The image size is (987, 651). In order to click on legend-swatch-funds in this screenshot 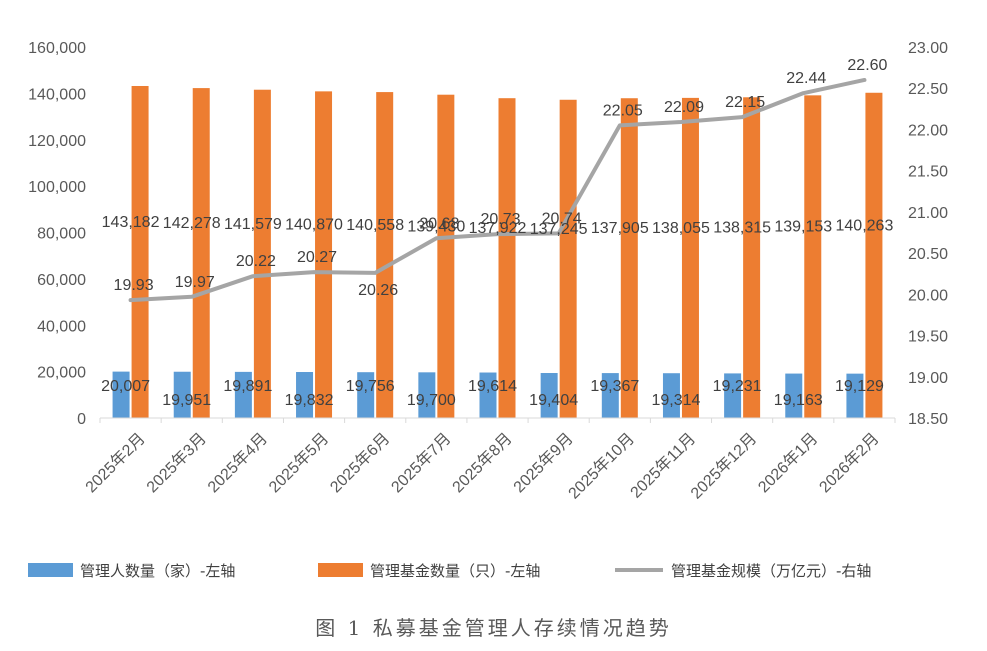, I will do `click(340, 570)`.